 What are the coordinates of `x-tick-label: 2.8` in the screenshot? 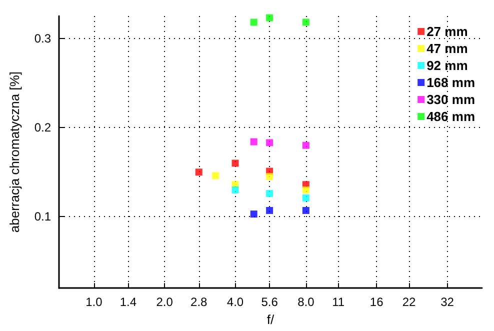 It's located at (199, 302).